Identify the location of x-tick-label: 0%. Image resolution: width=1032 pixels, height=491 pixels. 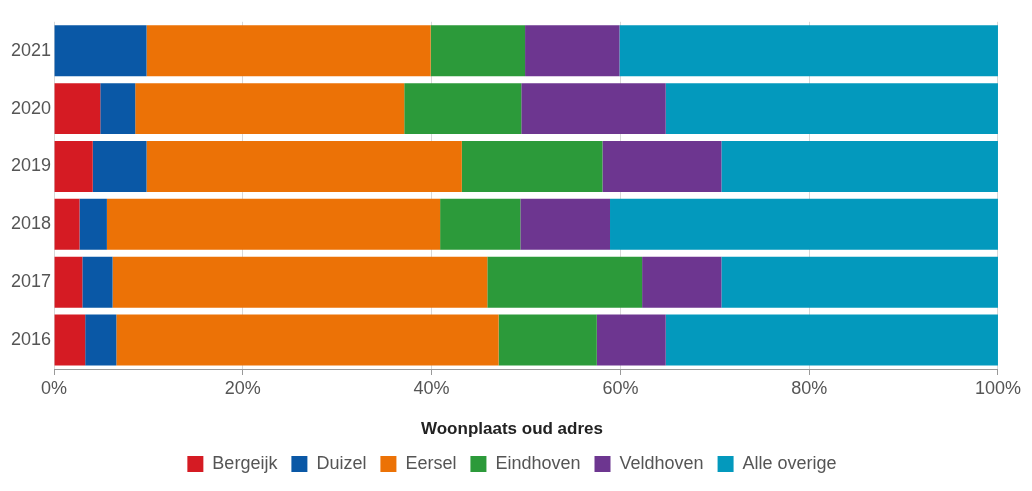
(54, 387).